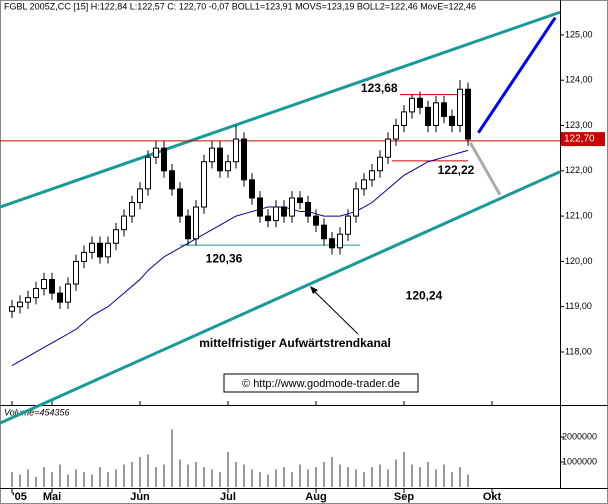 The width and height of the screenshot is (608, 504). What do you see at coordinates (295, 343) in the screenshot?
I see `channel-label: mittelfristiger Aufwärtstrendkanal` at bounding box center [295, 343].